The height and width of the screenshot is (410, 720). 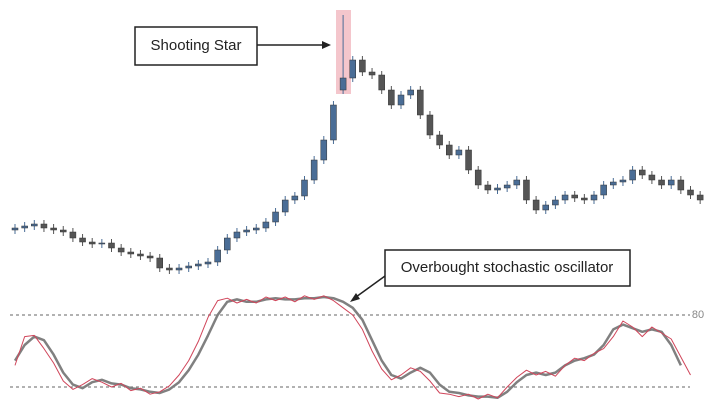 I want to click on annotation: Overbought stochastic oscillator, so click(x=507, y=267).